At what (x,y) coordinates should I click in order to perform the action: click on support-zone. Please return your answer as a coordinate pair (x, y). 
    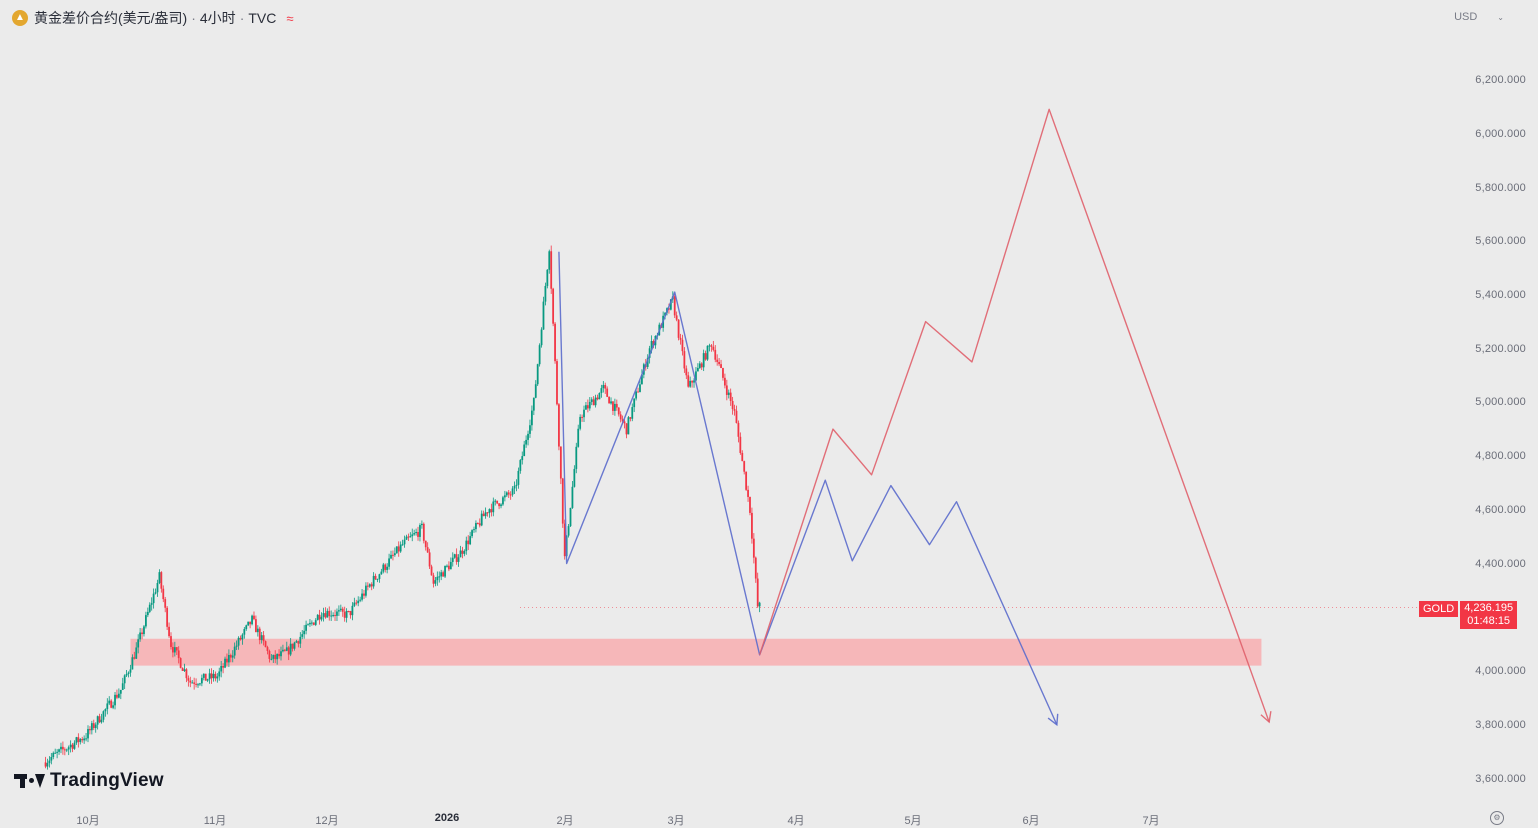
    Looking at the image, I should click on (696, 652).